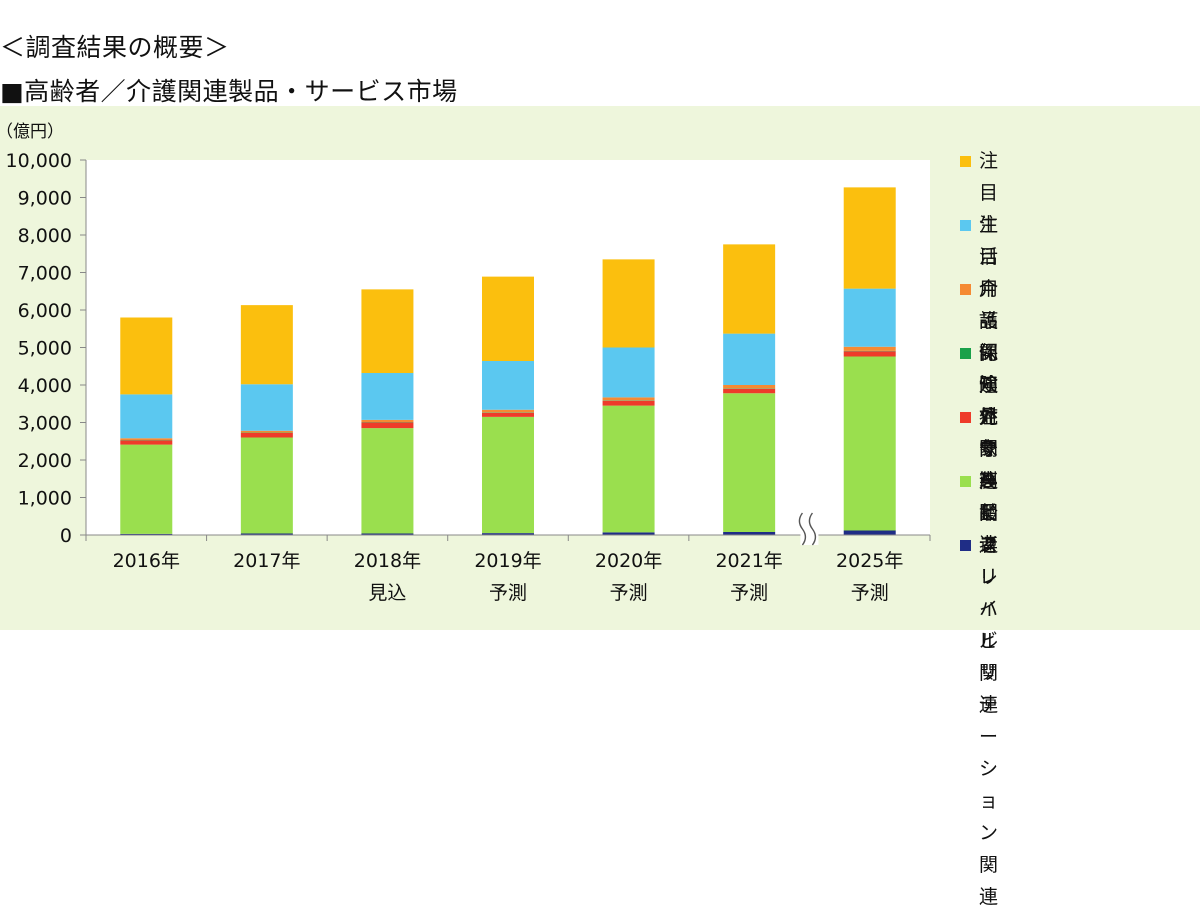 This screenshot has width=1200, height=913. What do you see at coordinates (748, 561) in the screenshot?
I see `x-tick-label: 2021年` at bounding box center [748, 561].